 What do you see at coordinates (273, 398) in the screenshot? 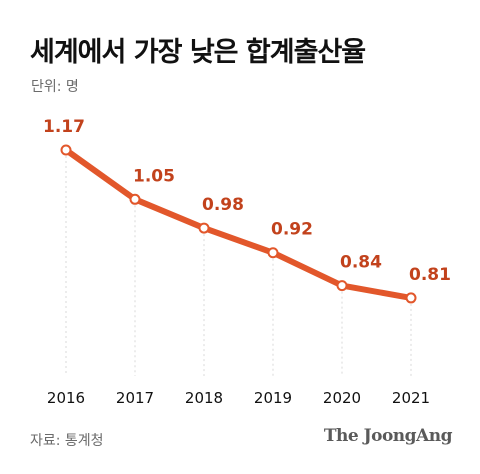
I see `x-tick-label-2019: 2019` at bounding box center [273, 398].